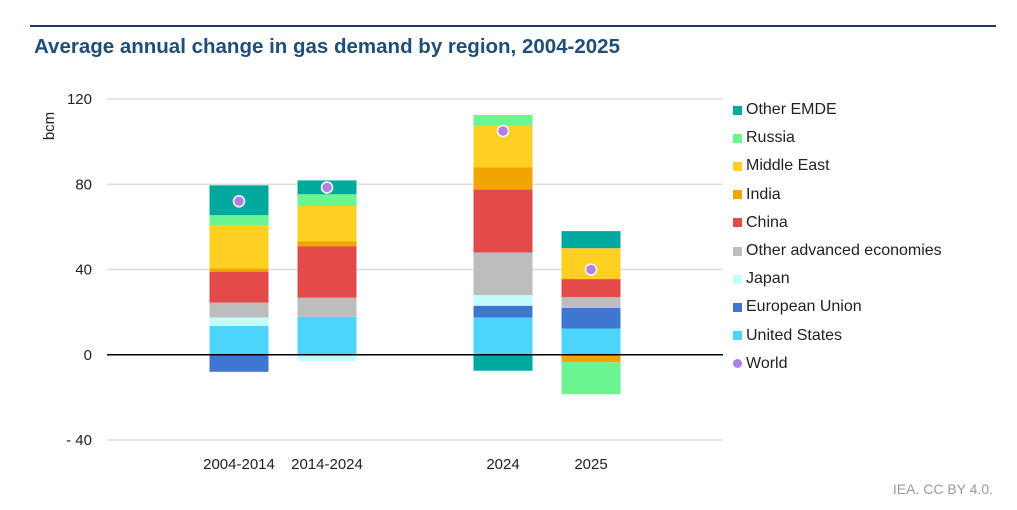 The image size is (1017, 510). I want to click on source-note: IEA. CC BY 4.0., so click(942, 489).